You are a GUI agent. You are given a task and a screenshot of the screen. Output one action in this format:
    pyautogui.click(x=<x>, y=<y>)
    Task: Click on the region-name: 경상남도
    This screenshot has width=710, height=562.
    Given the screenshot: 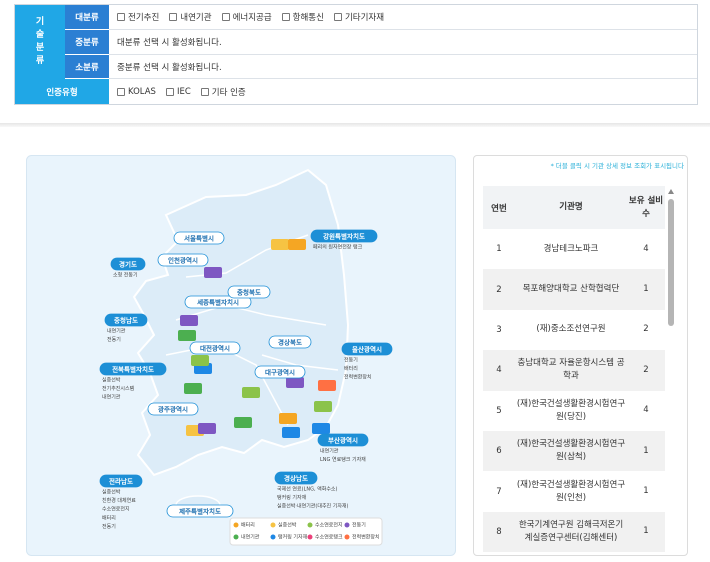 What is the action you would take?
    pyautogui.click(x=296, y=478)
    